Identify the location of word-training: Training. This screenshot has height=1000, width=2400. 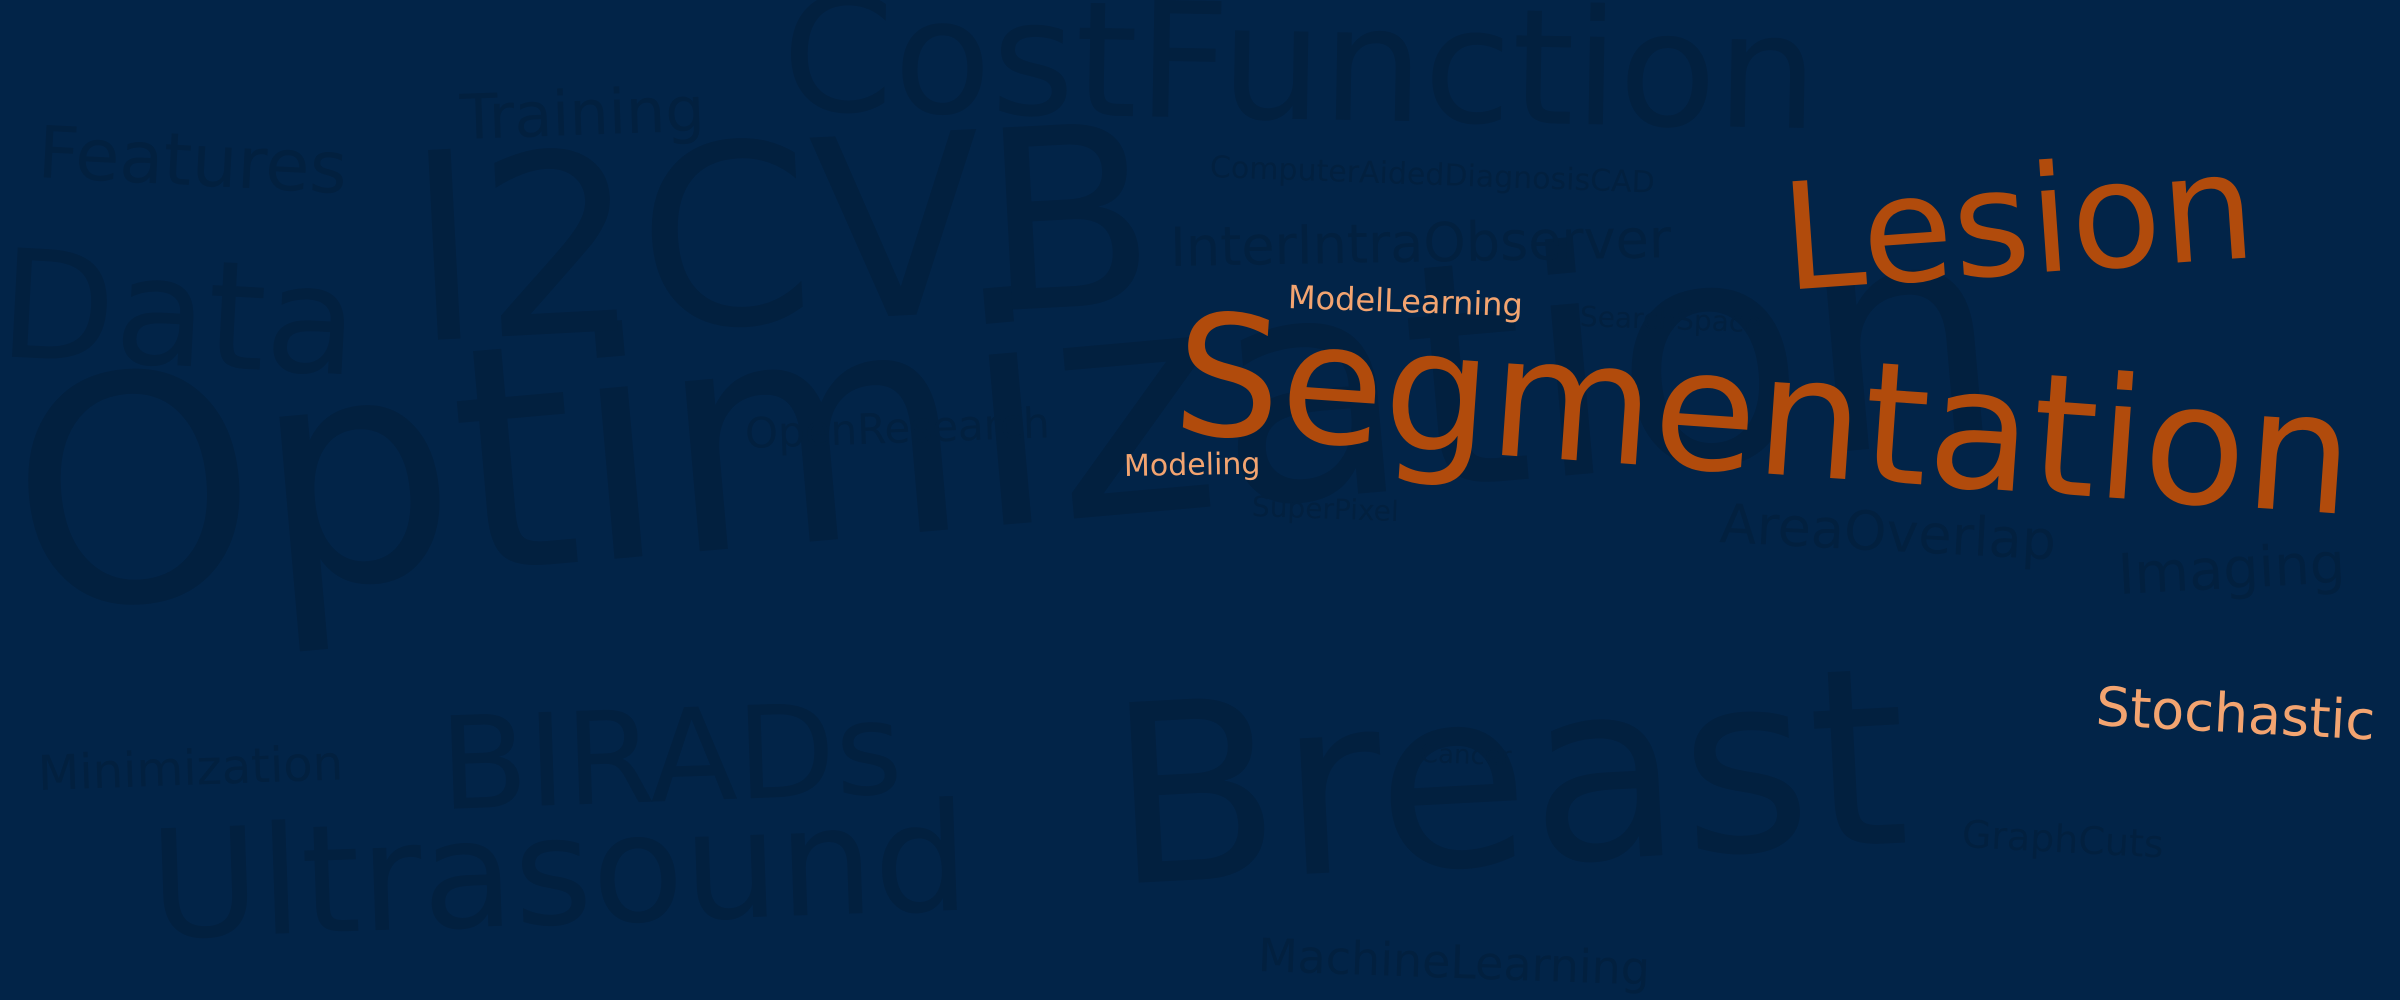
(582, 113).